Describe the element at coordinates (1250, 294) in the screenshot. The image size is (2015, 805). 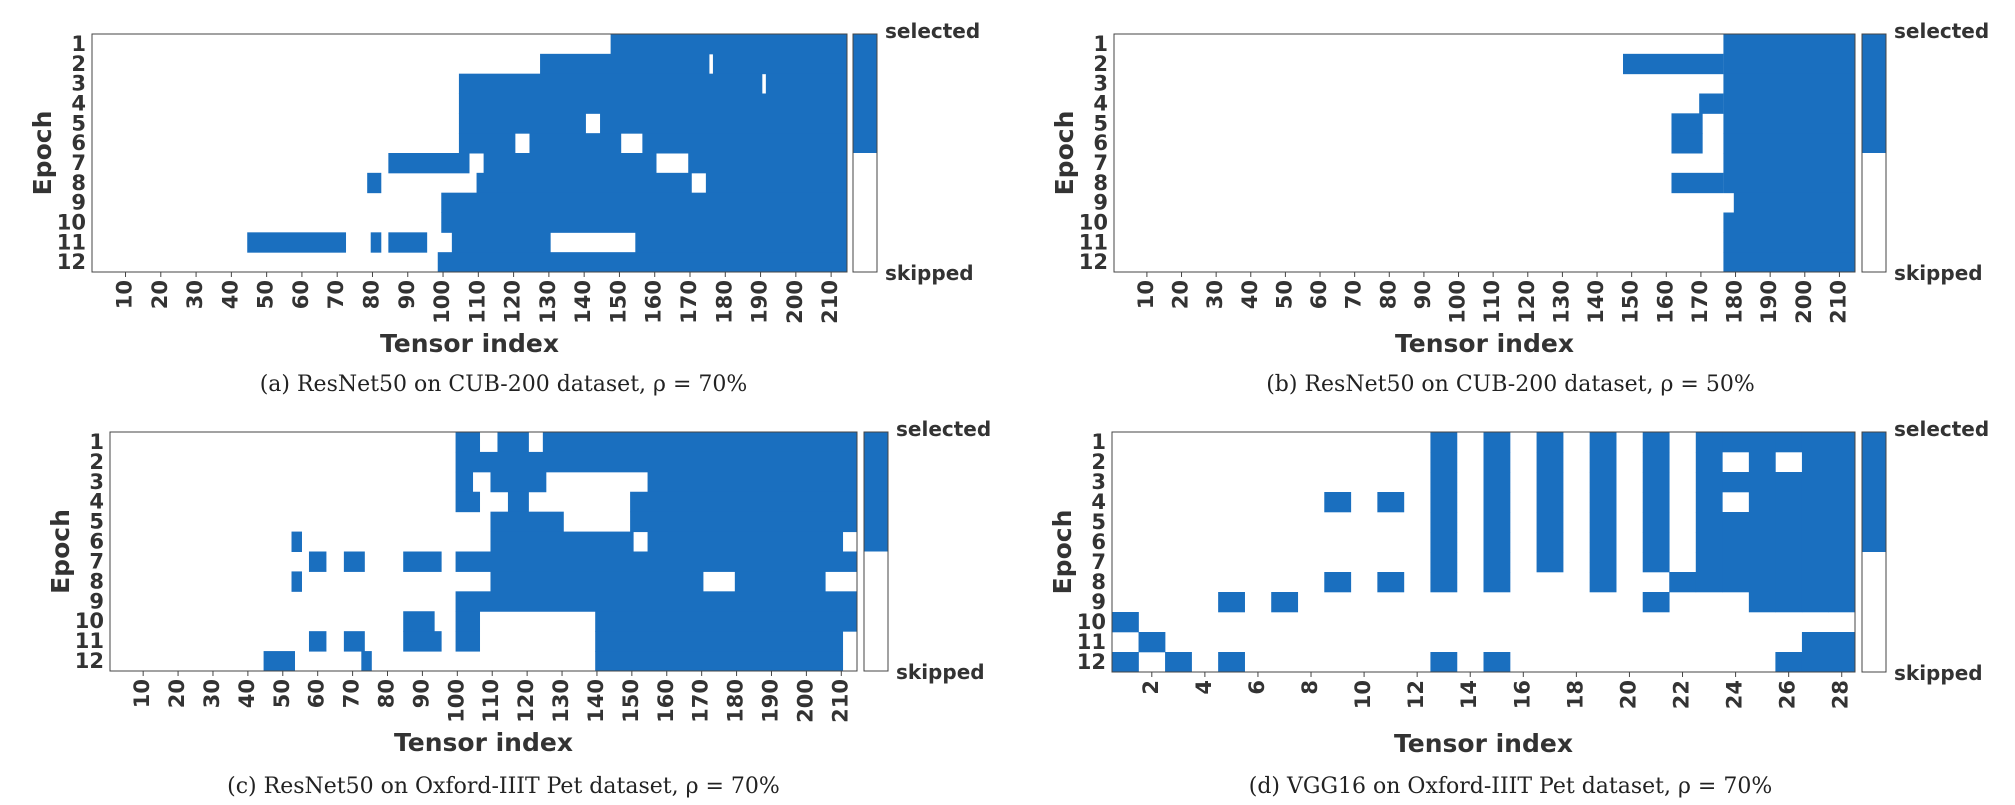
I see `x-tick-label: 40` at that location.